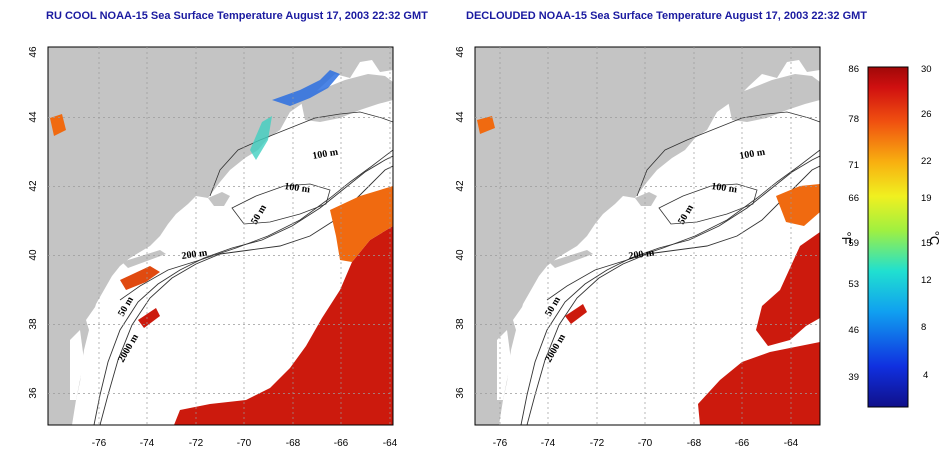  What do you see at coordinates (460, 393) in the screenshot?
I see `right-lat-label-36: 36` at bounding box center [460, 393].